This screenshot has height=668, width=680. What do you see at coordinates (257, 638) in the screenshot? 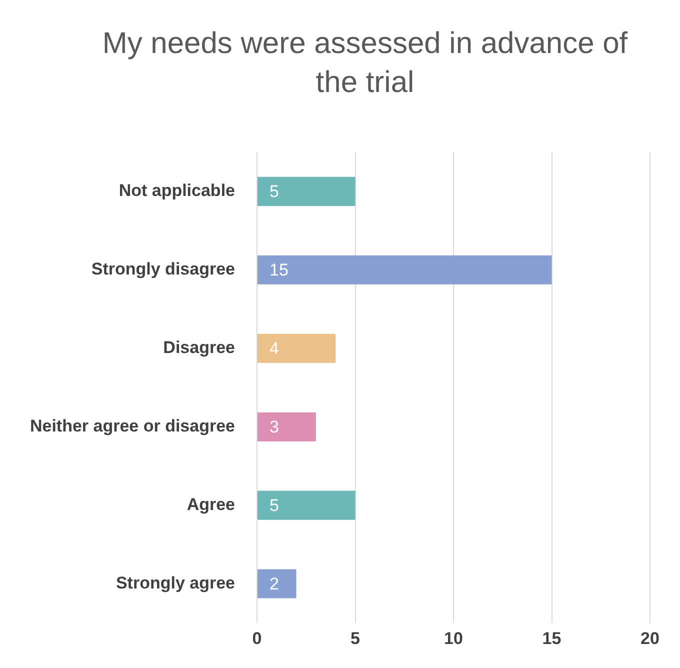
I see `x-tick-label: 0` at bounding box center [257, 638].